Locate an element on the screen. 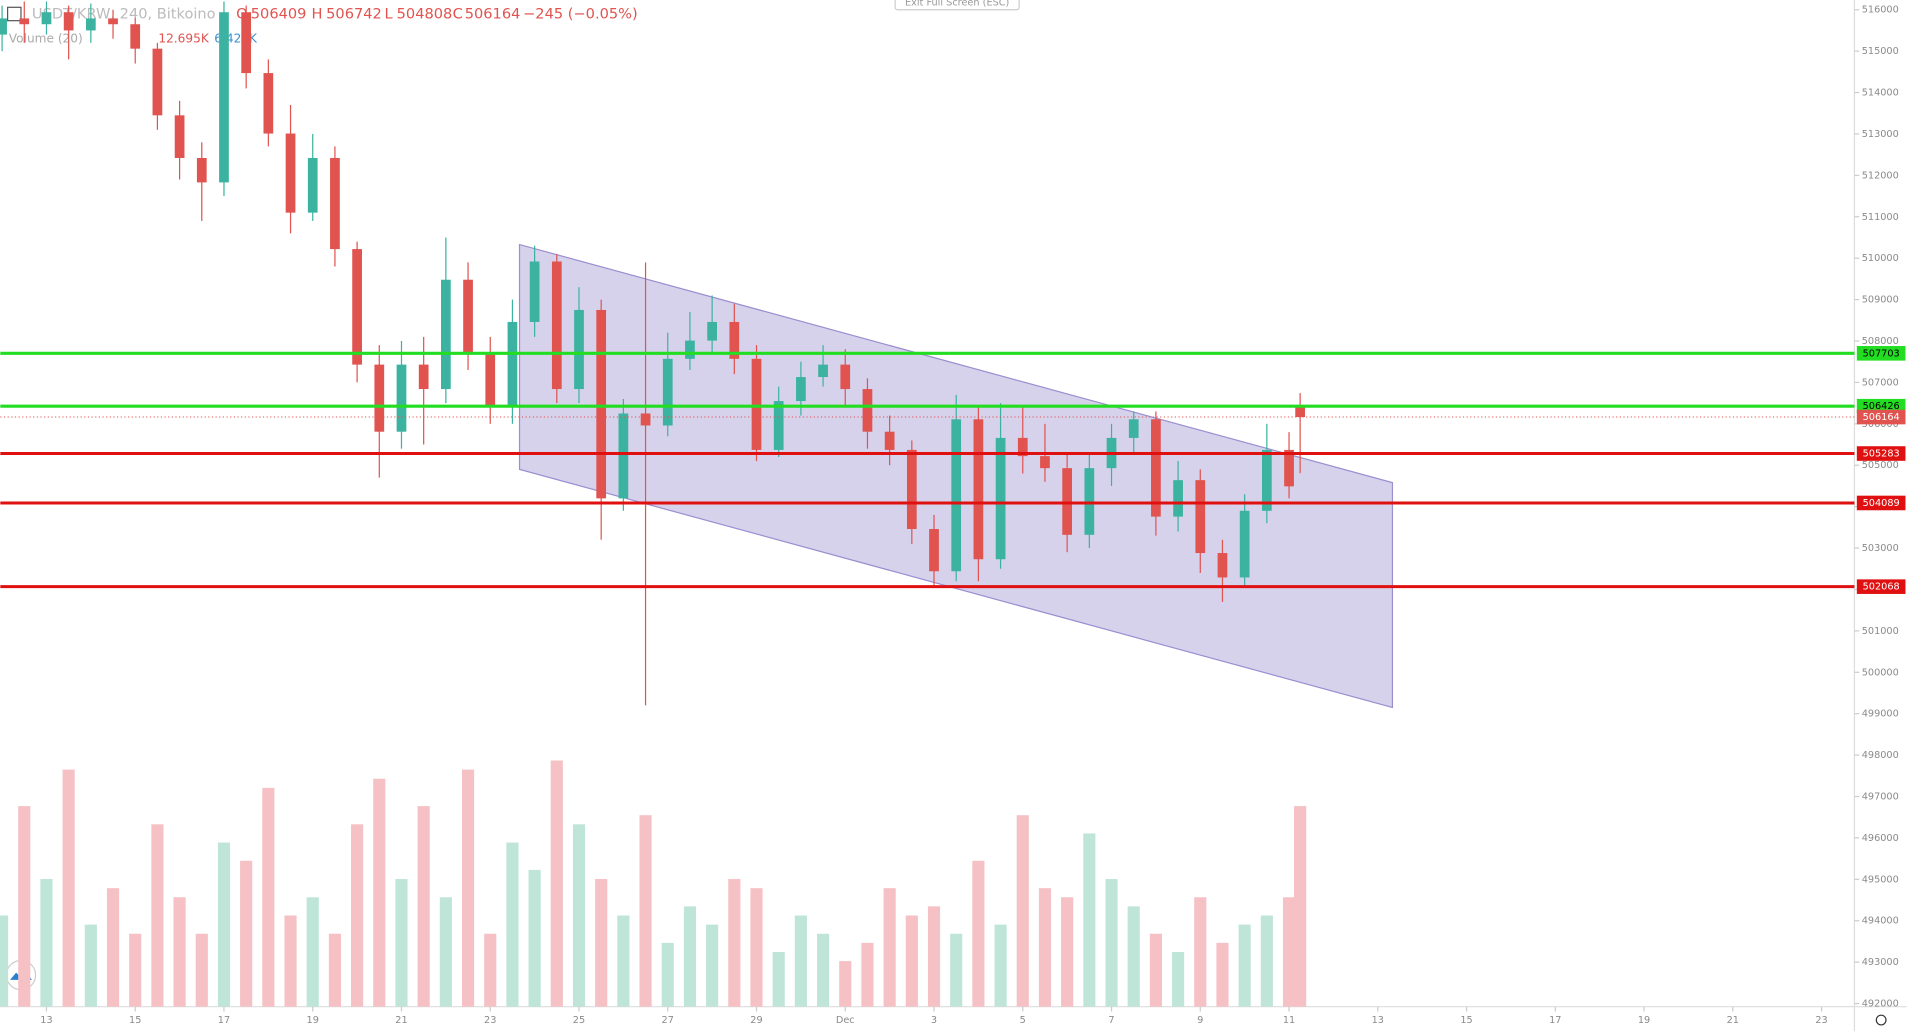 This screenshot has width=1907, height=1031. y-tick-label: 498000 is located at coordinates (1880, 755).